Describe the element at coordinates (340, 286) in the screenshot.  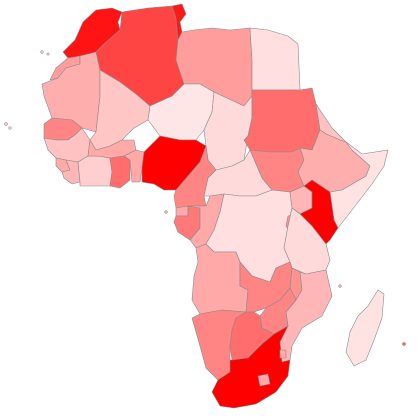
I see `island-comoros` at that location.